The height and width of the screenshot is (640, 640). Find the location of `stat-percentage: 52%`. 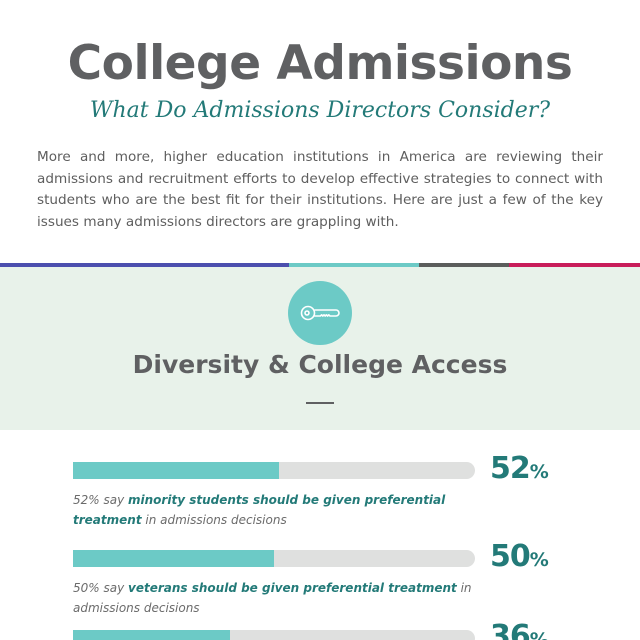

stat-percentage: 52% is located at coordinates (519, 468).